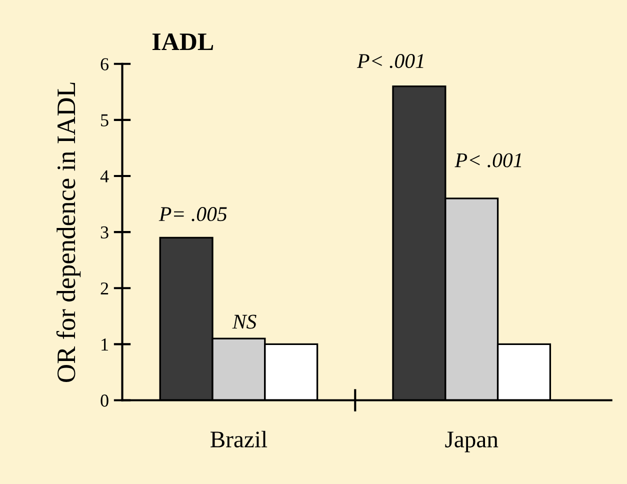 The width and height of the screenshot is (627, 484). What do you see at coordinates (192, 214) in the screenshot?
I see `annotation: P= .005` at bounding box center [192, 214].